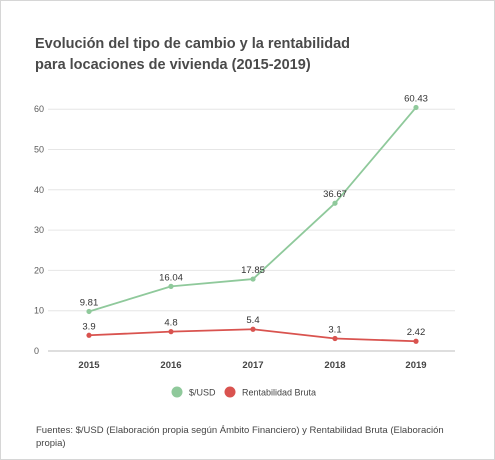  What do you see at coordinates (279, 393) in the screenshot?
I see `legend-label-1: Rentabilidad Bruta` at bounding box center [279, 393].